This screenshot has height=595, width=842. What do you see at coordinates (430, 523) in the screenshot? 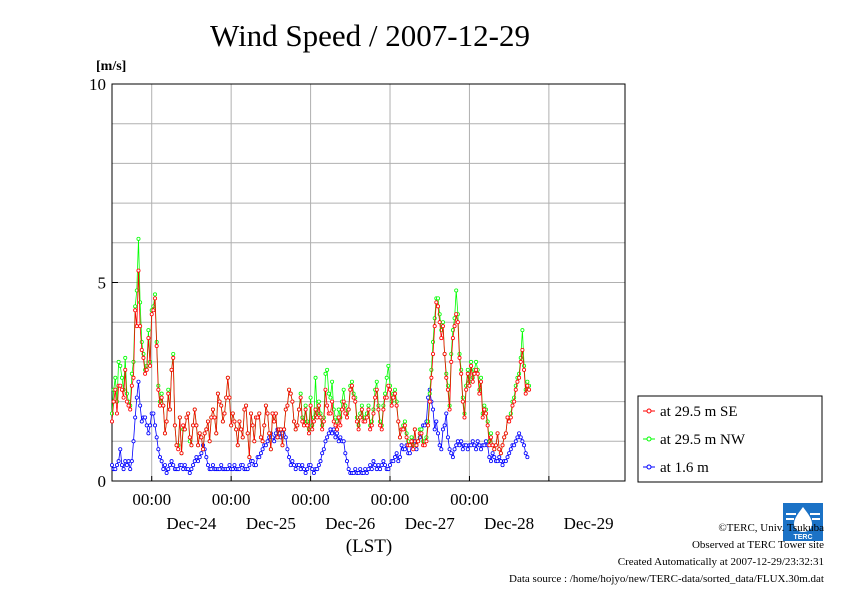
I see `x-date-label: Dec-27` at bounding box center [430, 523].